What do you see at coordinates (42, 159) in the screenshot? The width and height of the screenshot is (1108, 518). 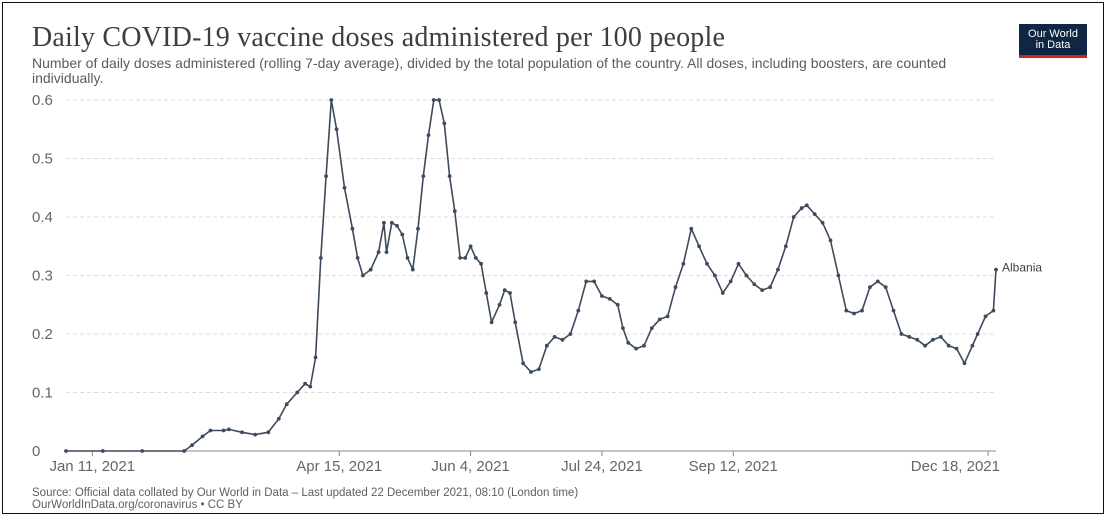 I see `y-tick-label: 0.5` at bounding box center [42, 159].